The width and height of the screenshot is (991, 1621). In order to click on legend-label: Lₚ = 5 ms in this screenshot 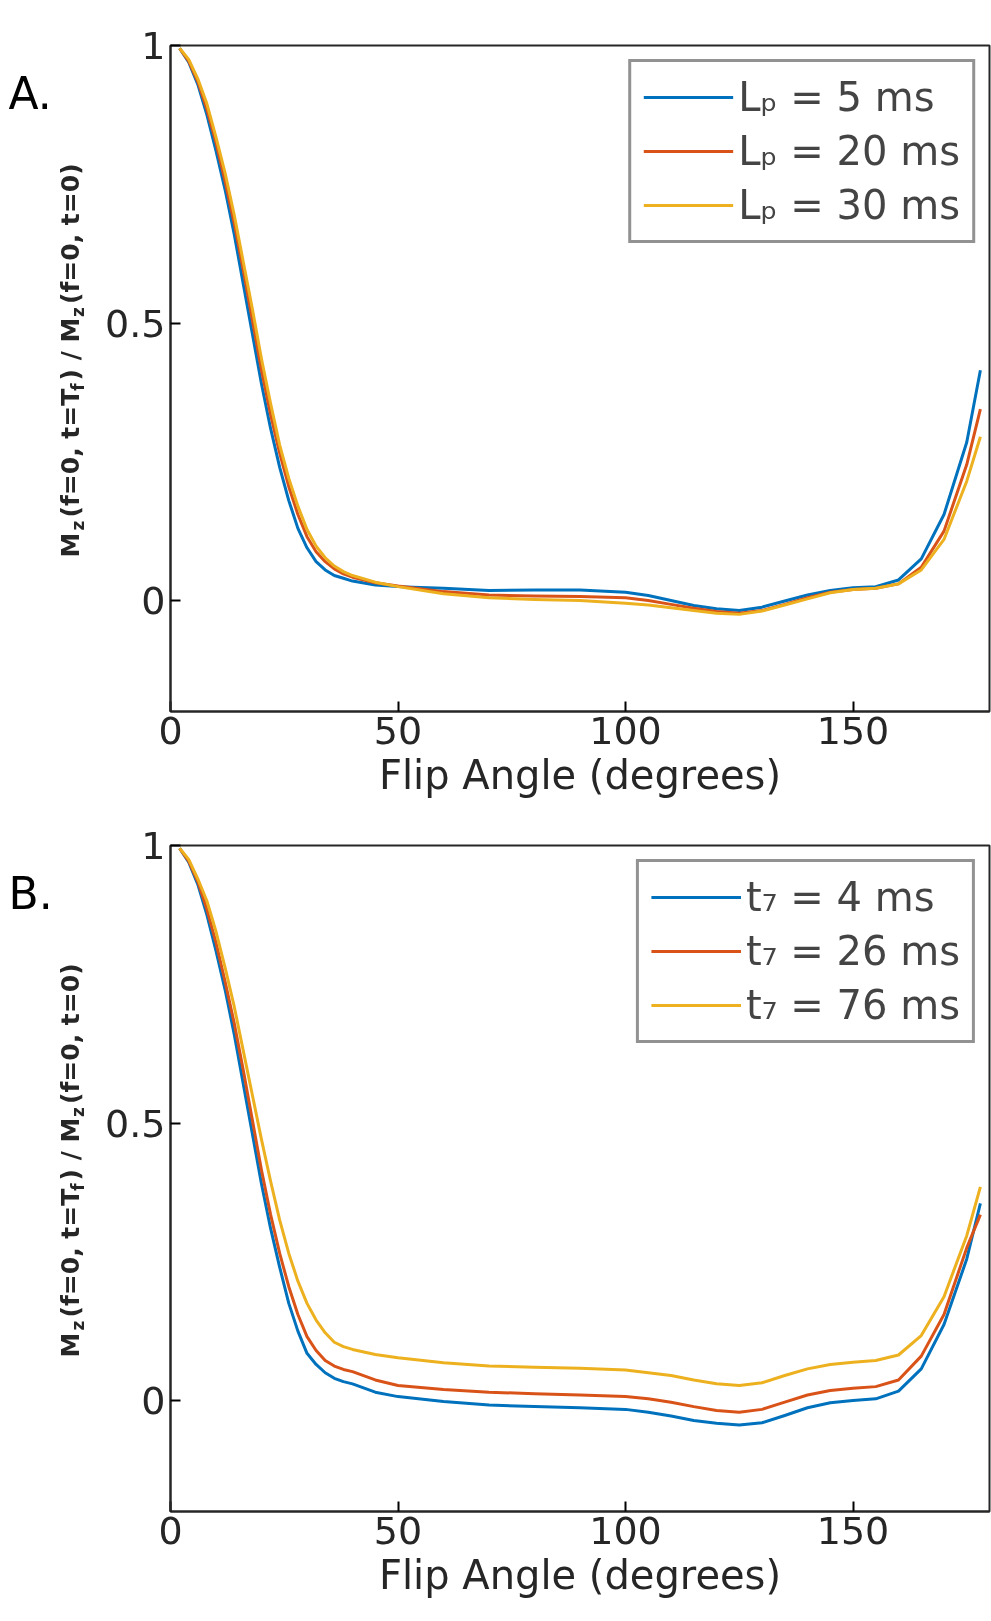, I will do `click(836, 97)`.